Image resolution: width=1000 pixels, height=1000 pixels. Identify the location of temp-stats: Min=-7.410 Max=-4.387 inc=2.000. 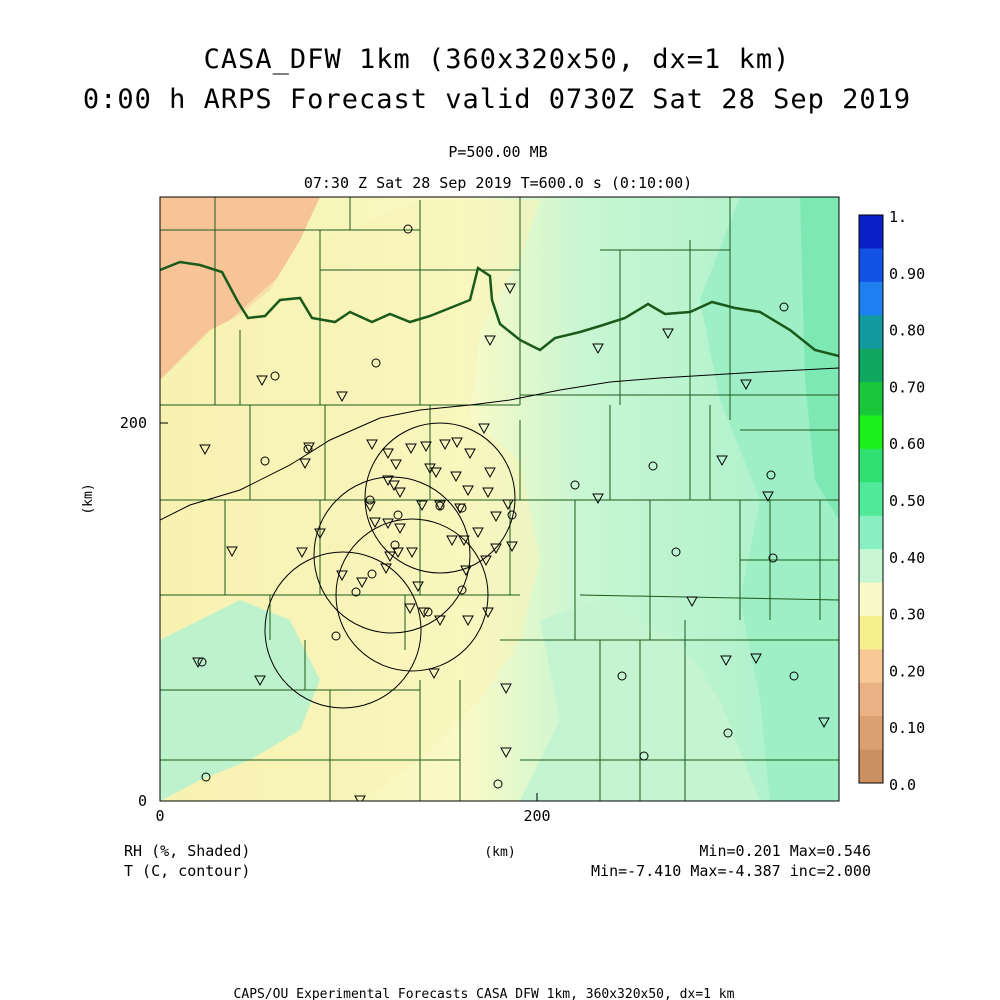
(731, 871).